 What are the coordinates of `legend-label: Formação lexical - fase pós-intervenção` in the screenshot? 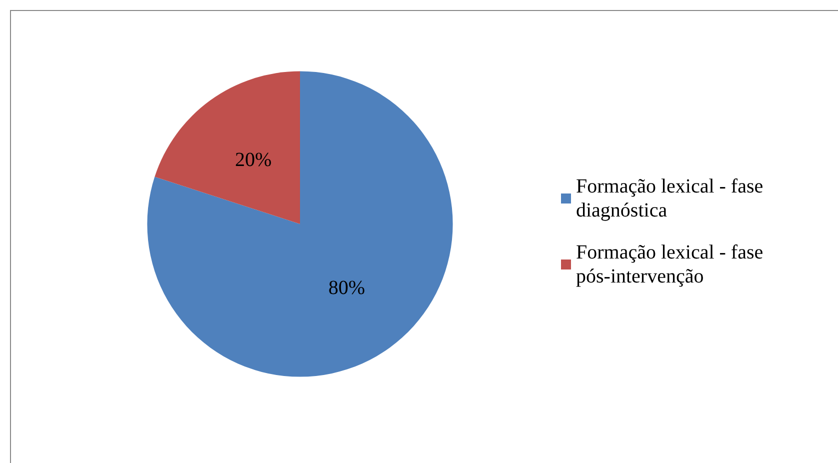 It's located at (672, 265).